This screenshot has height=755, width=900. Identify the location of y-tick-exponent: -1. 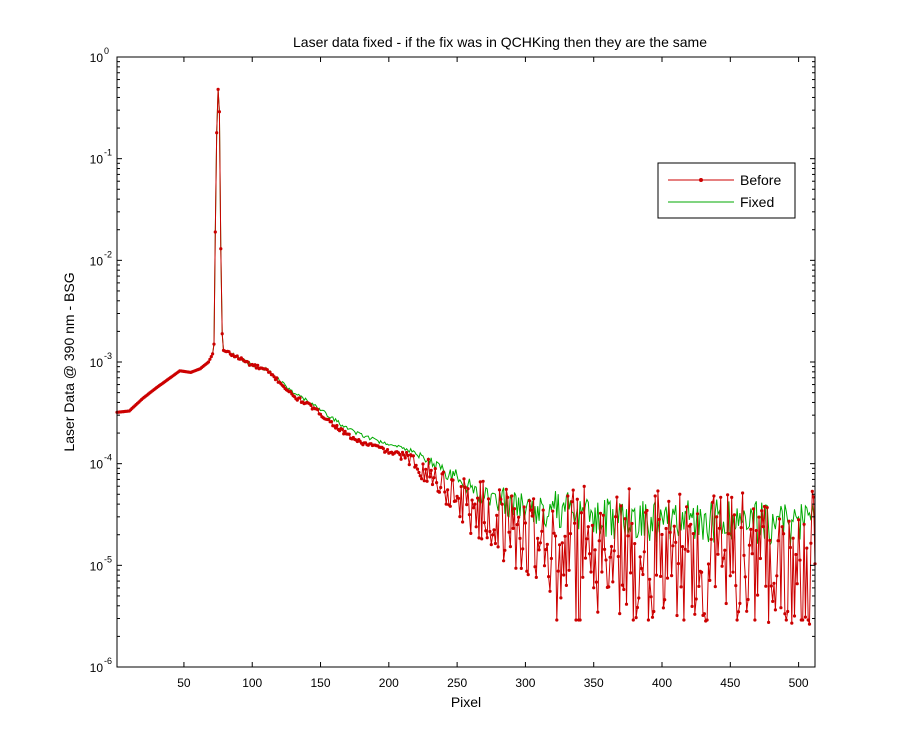
(108, 153).